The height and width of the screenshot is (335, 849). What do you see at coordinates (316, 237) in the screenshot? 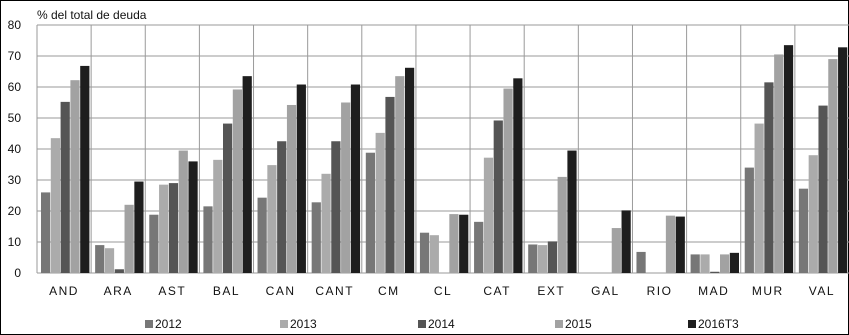
I see `bar-CANT-2012` at bounding box center [316, 237].